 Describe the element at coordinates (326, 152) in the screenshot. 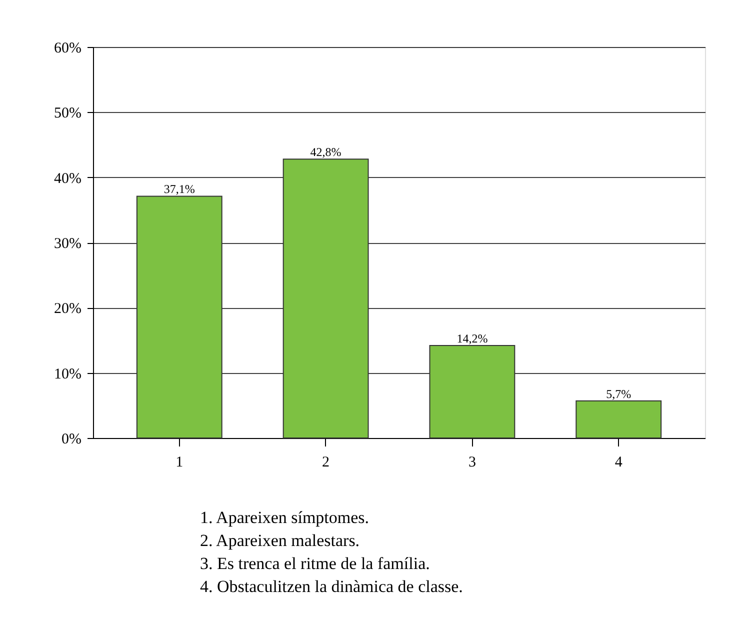

I see `data-label: 42,8%` at that location.